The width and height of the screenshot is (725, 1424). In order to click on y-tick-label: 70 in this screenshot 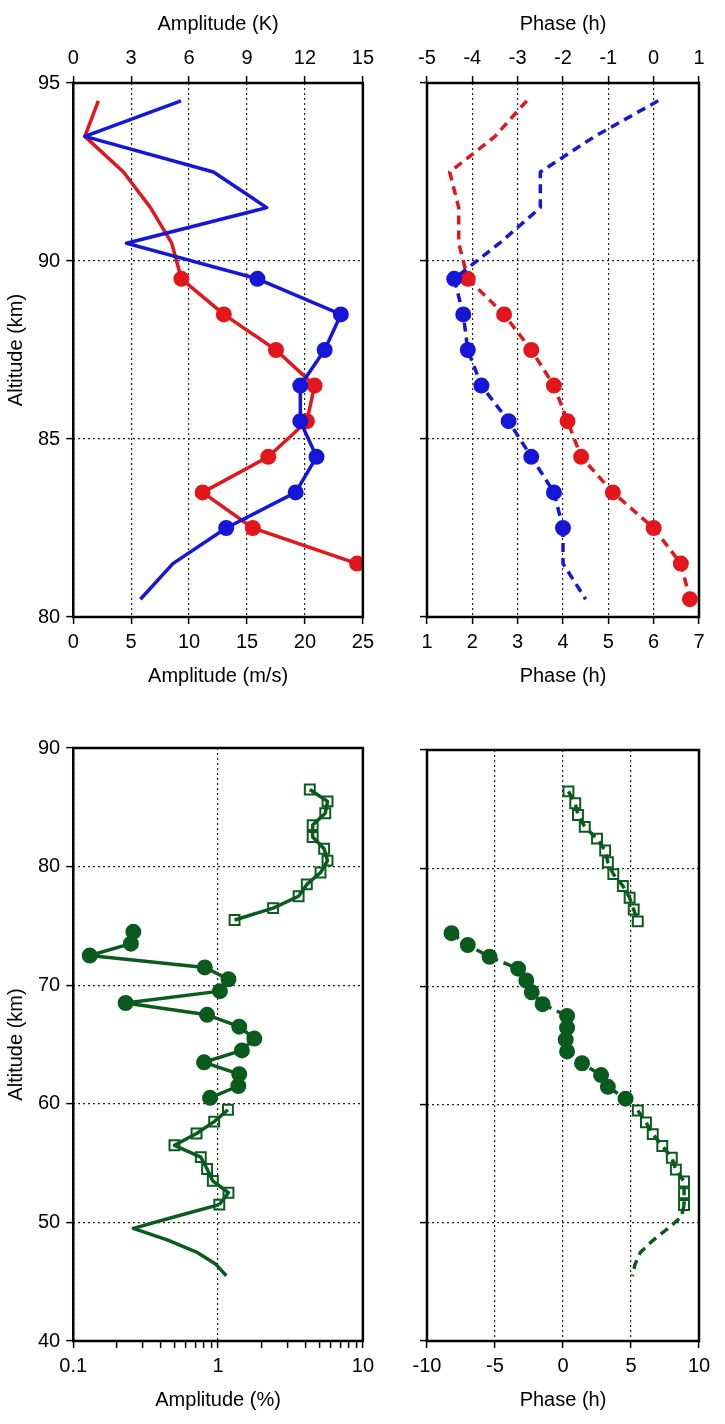, I will do `click(49, 983)`.